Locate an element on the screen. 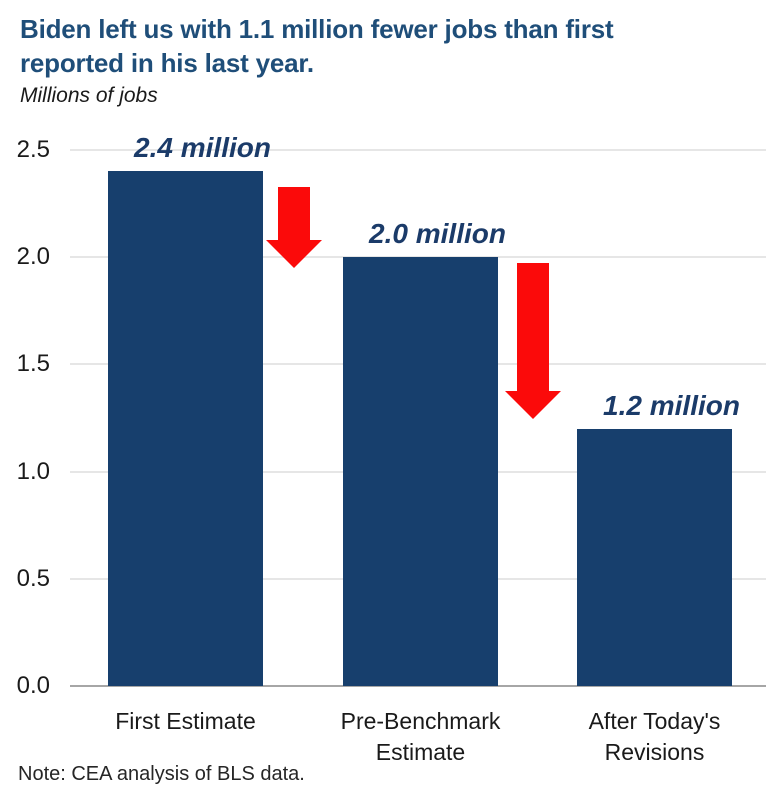  x-axis-line is located at coordinates (418, 686).